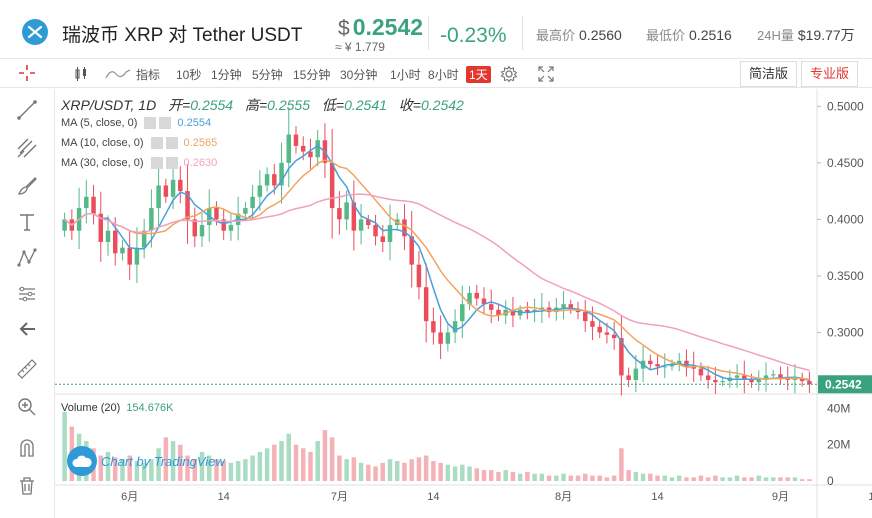 Image resolution: width=872 pixels, height=518 pixels. Describe the element at coordinates (478, 74) in the screenshot. I see `interval-1d: 1天` at that location.